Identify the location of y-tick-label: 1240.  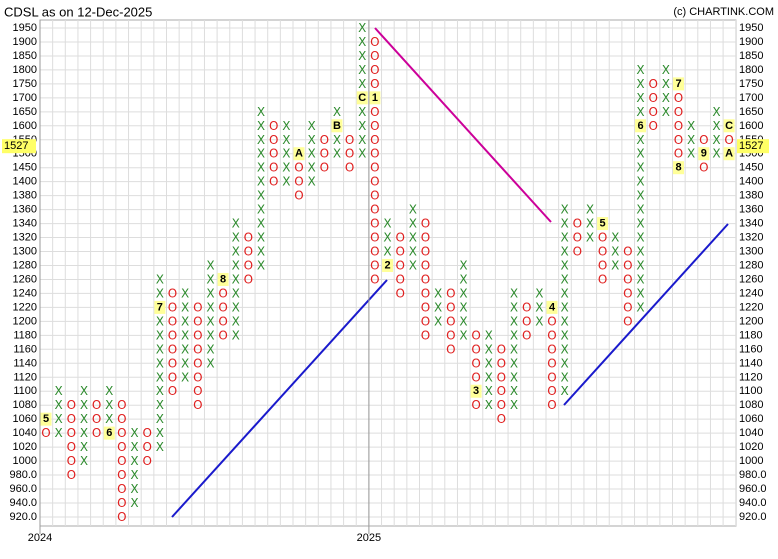
(25, 293).